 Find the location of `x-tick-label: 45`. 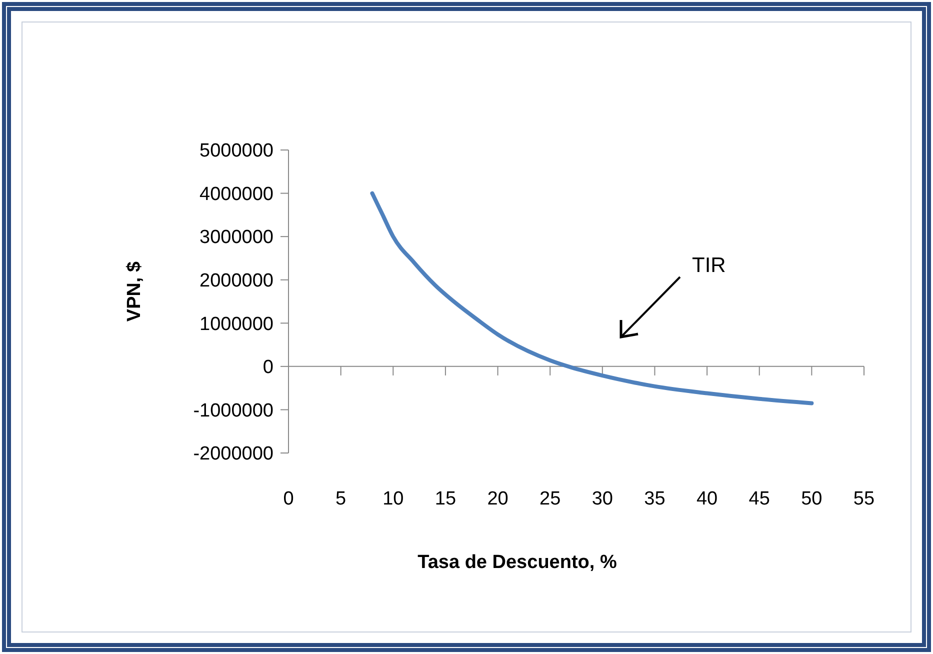

x-tick-label: 45 is located at coordinates (759, 499).